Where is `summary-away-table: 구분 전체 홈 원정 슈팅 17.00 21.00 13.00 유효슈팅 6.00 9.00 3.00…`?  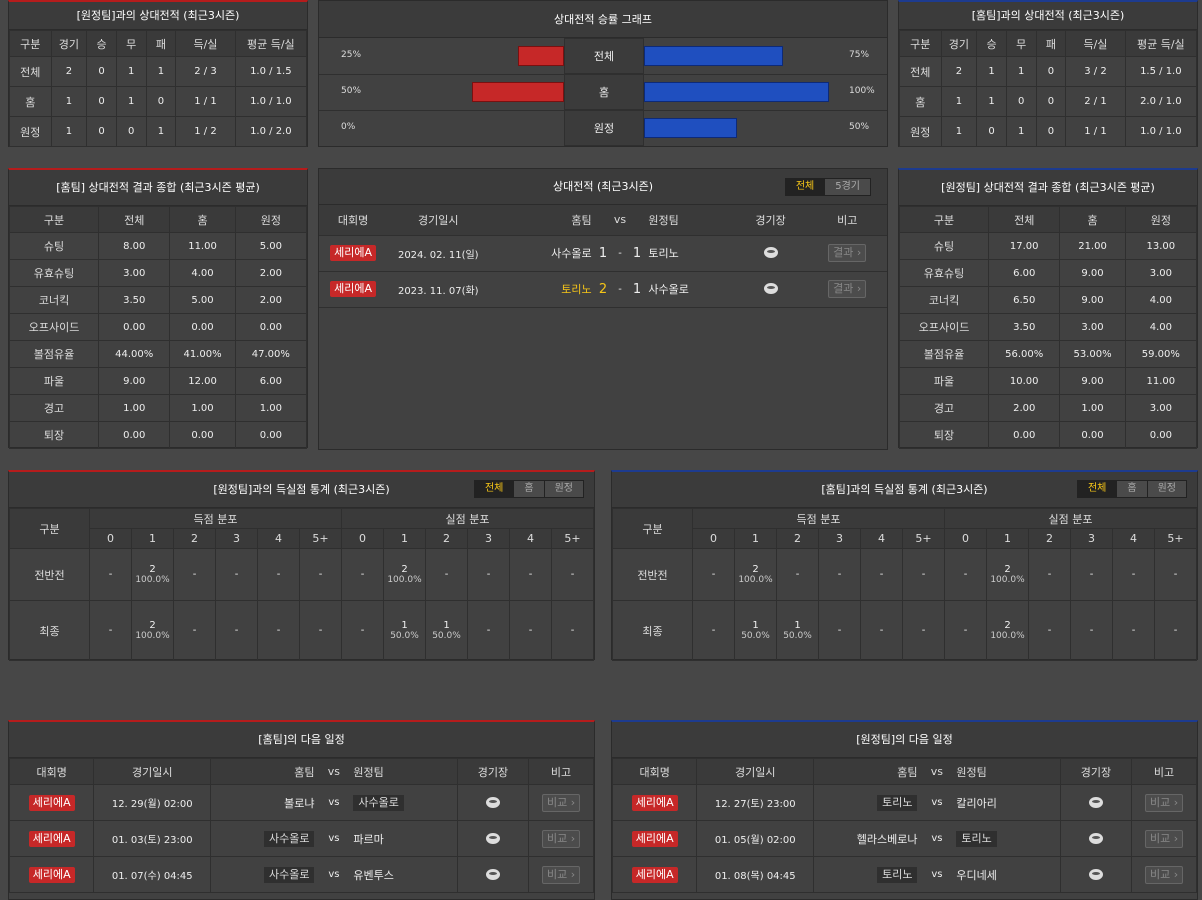
summary-away-table: 구분 전체 홈 원정 슈팅 17.00 21.00 13.00 유효슈팅 6.00 9.00 3.00… is located at coordinates (1048, 327).